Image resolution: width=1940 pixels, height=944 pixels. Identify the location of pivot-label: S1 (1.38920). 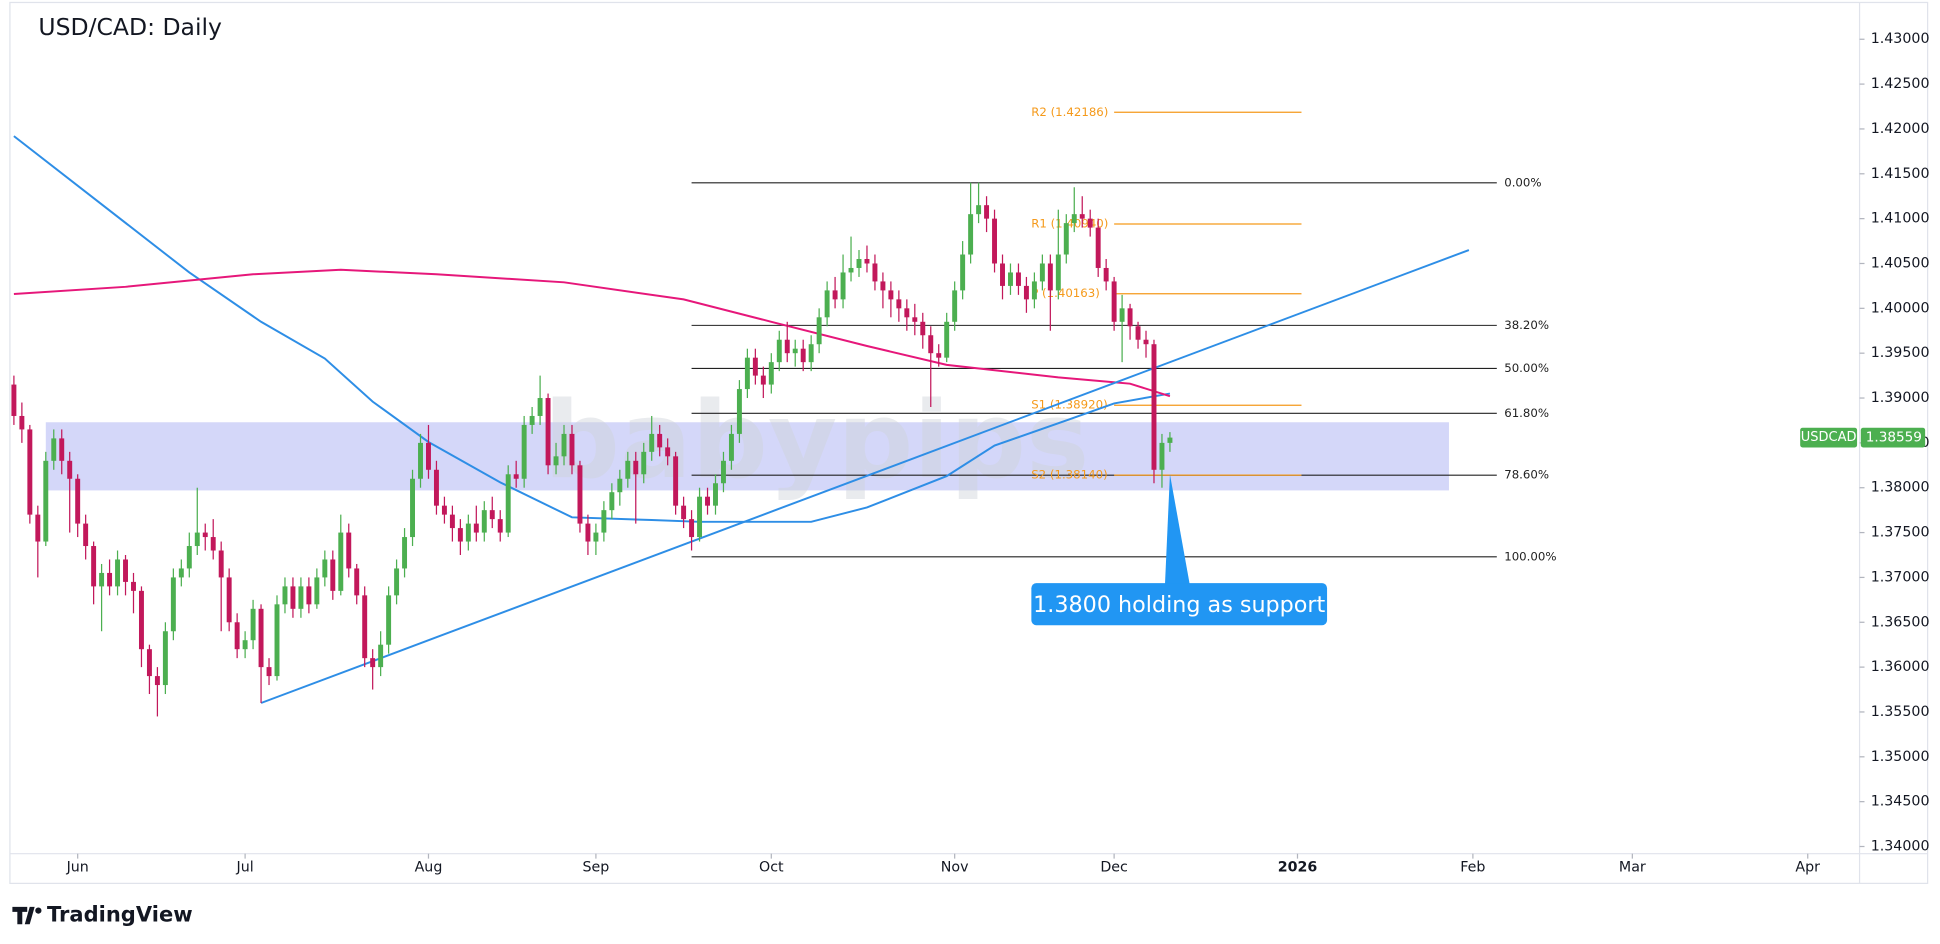
(1069, 405).